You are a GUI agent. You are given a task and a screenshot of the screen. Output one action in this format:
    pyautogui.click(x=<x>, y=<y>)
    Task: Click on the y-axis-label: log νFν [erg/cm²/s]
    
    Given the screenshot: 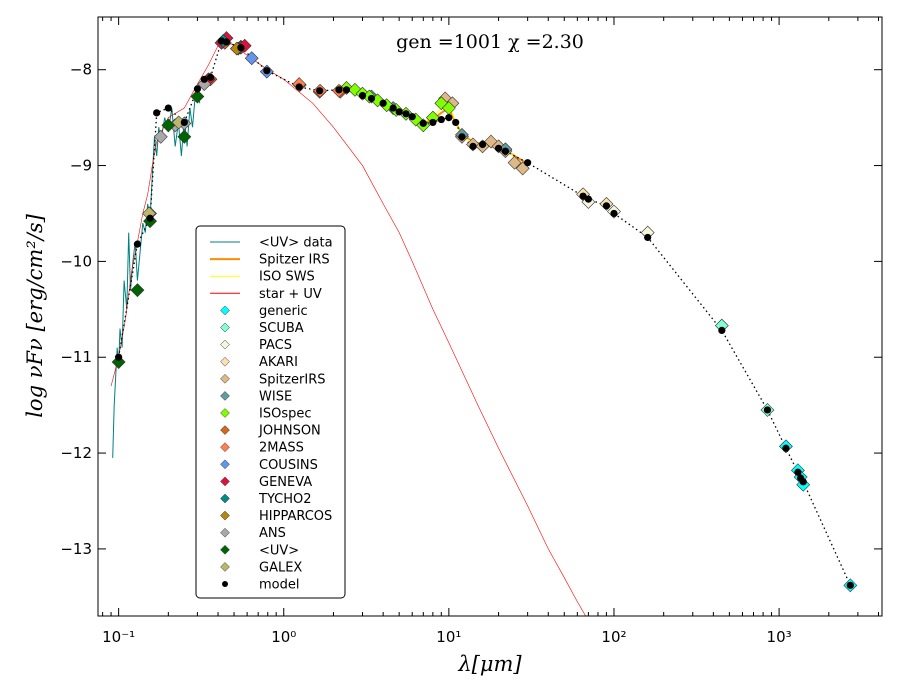 What is the action you would take?
    pyautogui.click(x=35, y=315)
    